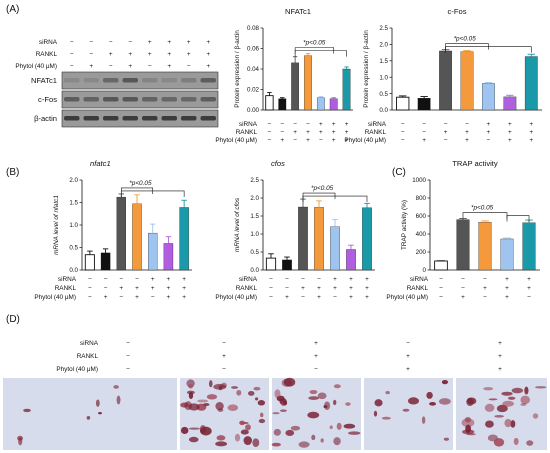  I want to click on chart-title: cfos, so click(278, 163).